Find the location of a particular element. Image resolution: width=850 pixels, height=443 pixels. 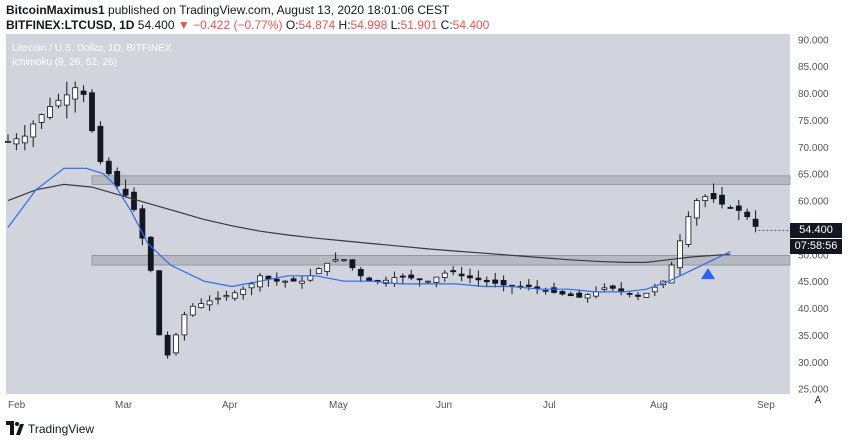

time-tick-label: Mar is located at coordinates (124, 405).